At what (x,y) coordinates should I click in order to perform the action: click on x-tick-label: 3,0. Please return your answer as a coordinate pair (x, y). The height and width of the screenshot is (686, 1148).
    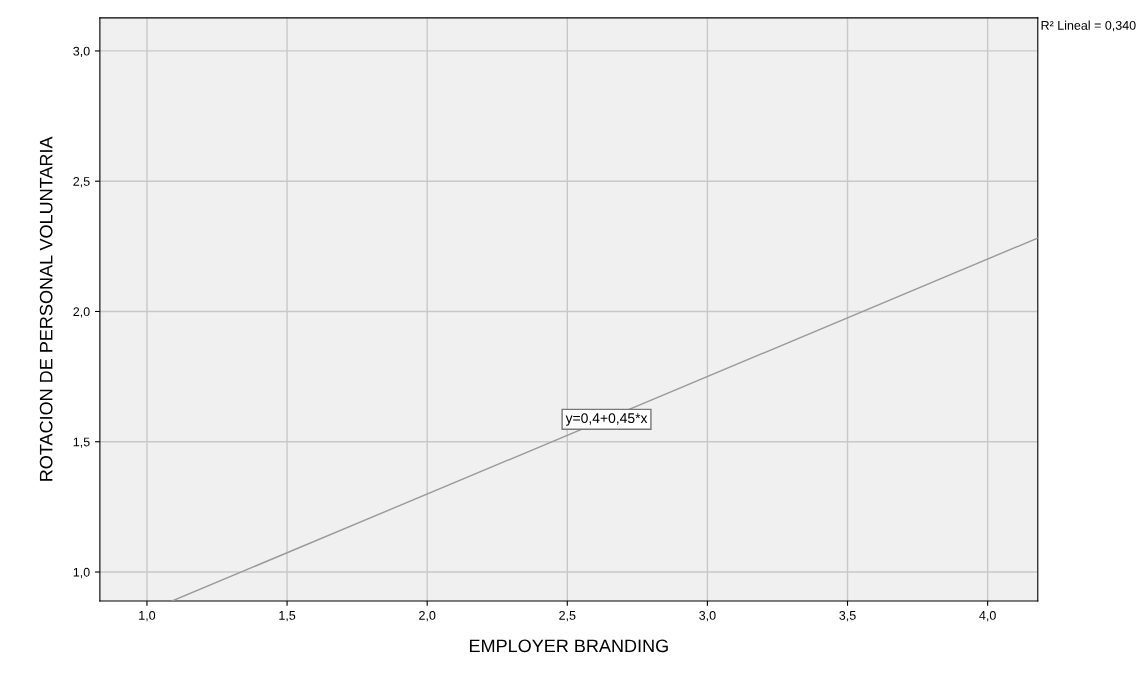
    Looking at the image, I should click on (707, 616).